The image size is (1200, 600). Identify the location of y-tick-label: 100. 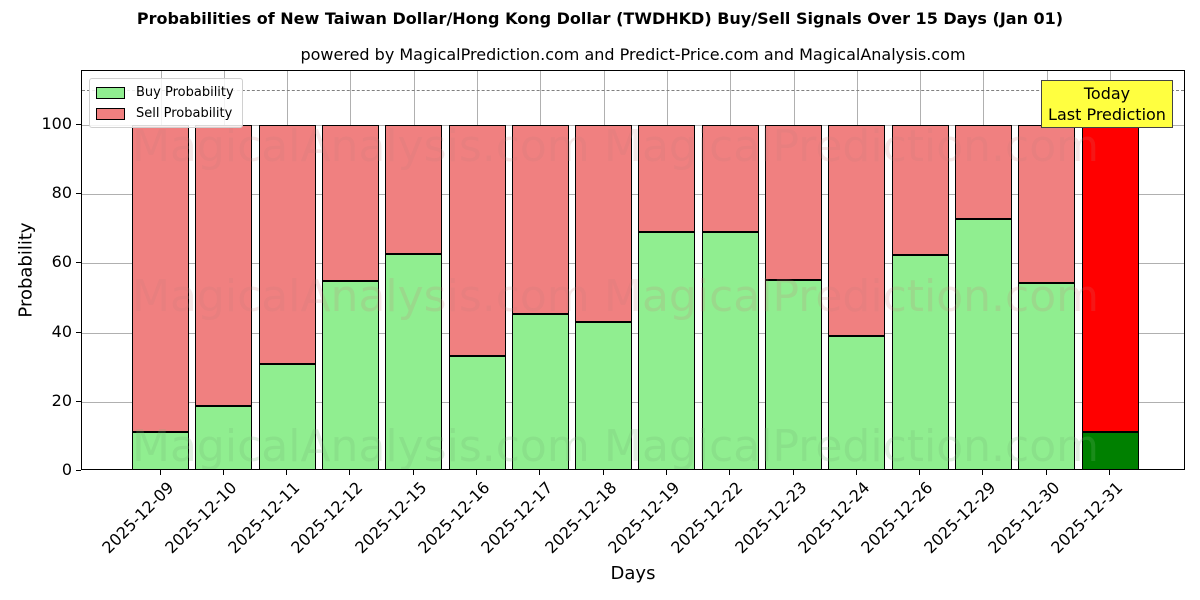
(56, 123).